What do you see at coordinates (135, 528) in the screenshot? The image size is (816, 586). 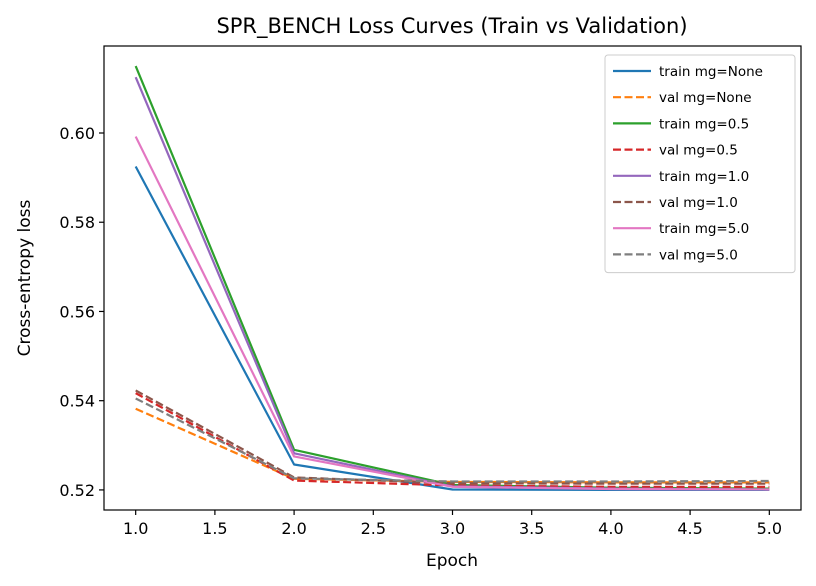 I see `x-tick-label: 1.0` at bounding box center [135, 528].